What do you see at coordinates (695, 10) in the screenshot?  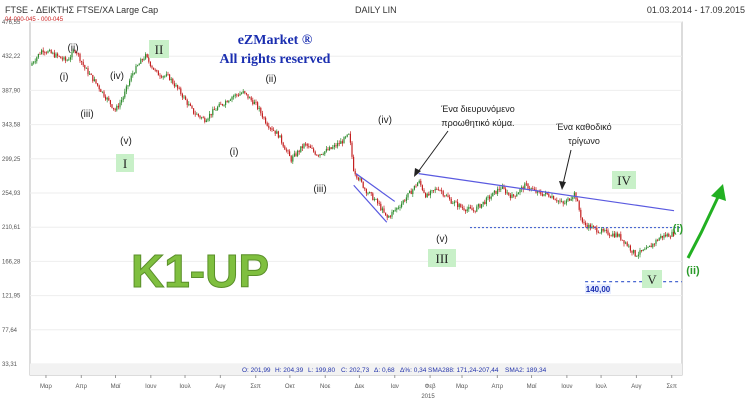 I see `chart-date-range: 01.03.2014 - 17.09.2015` at bounding box center [695, 10].